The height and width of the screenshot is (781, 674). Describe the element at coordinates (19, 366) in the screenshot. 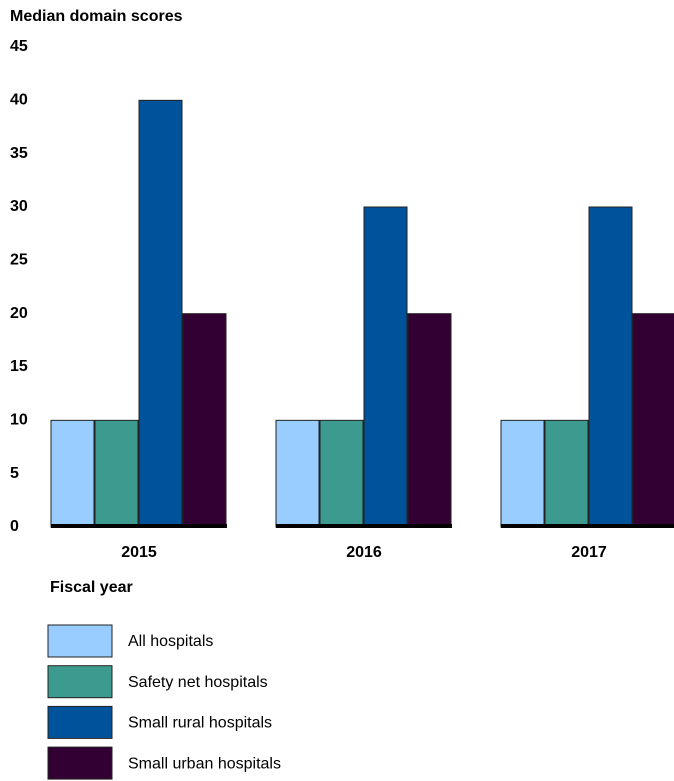

I see `y-tick-label: 15` at that location.